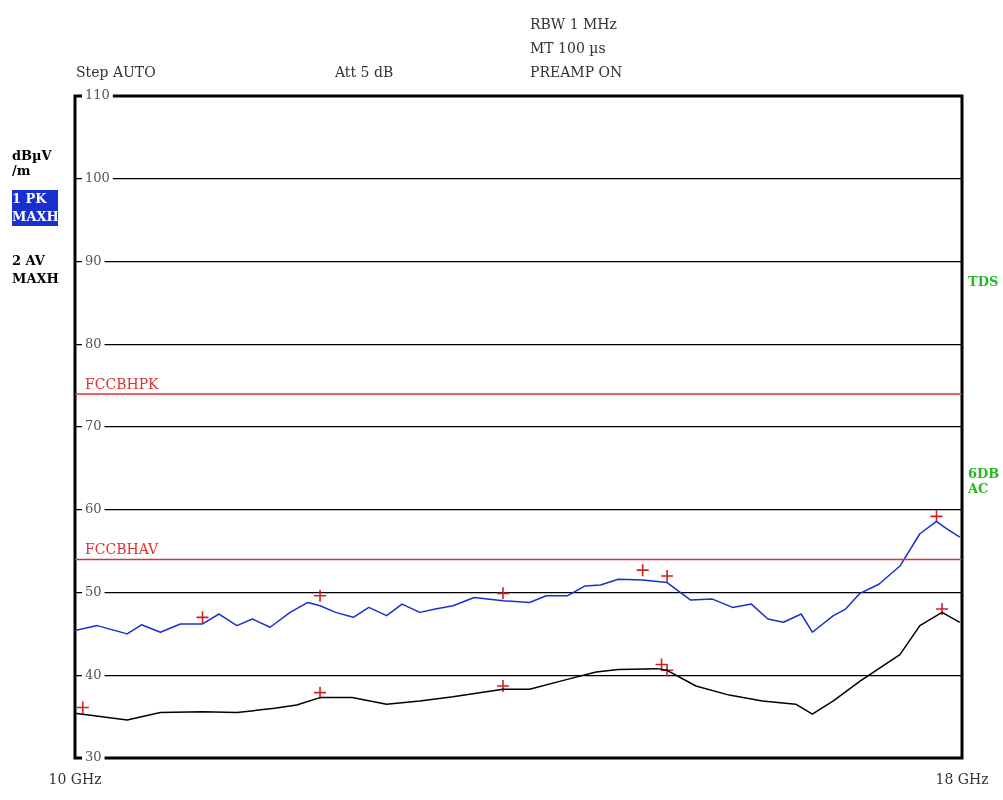 The height and width of the screenshot is (800, 1003). I want to click on y-tick-label: 40, so click(93, 674).